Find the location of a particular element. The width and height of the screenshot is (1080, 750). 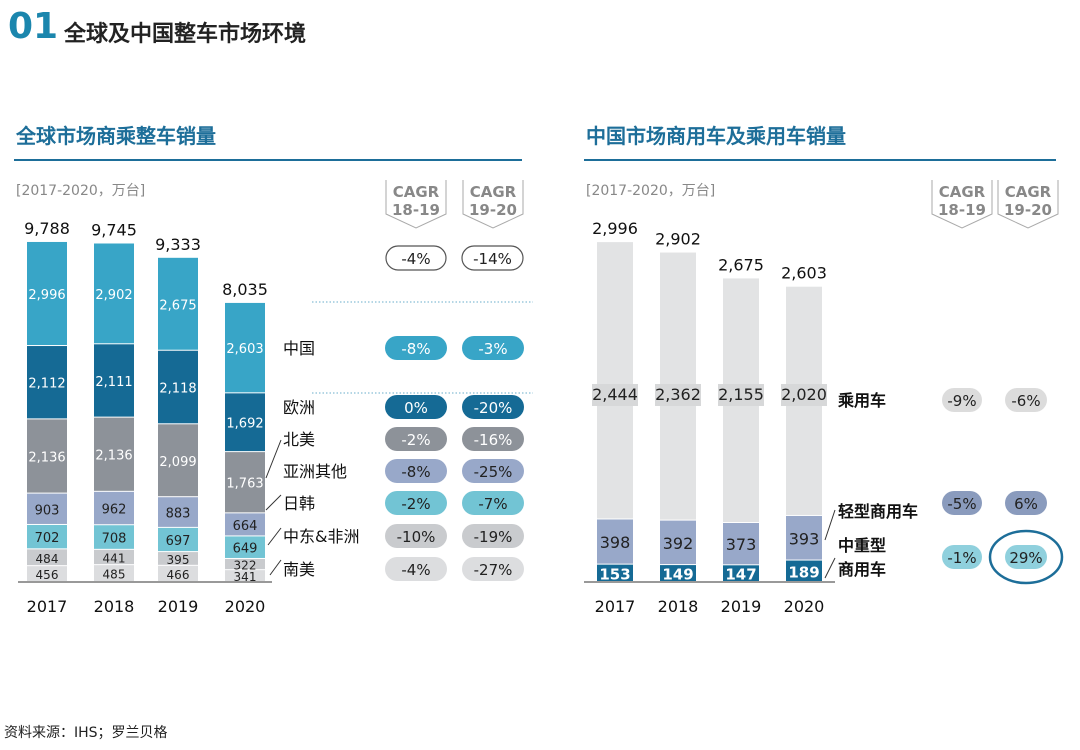

segment-label: 1,763 is located at coordinates (244, 484).